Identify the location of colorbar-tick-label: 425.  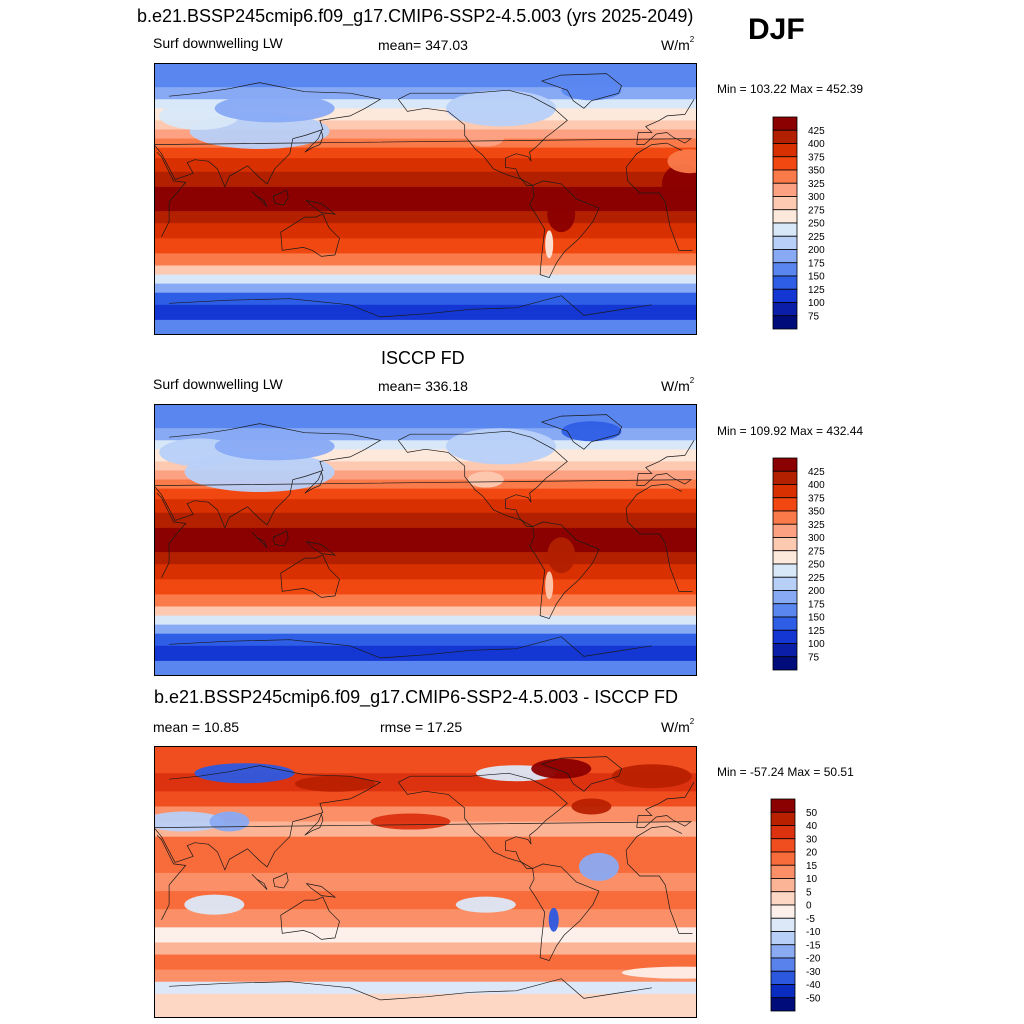
(816, 472).